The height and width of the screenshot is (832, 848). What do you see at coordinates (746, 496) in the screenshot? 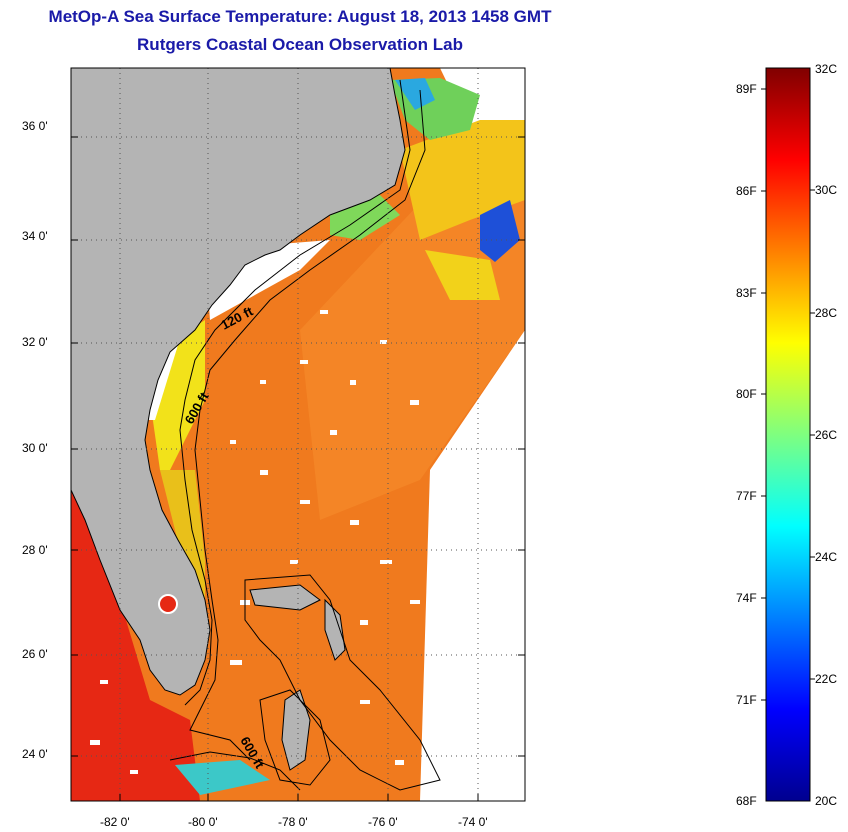
I see `cb-label-77f: 77F` at bounding box center [746, 496].